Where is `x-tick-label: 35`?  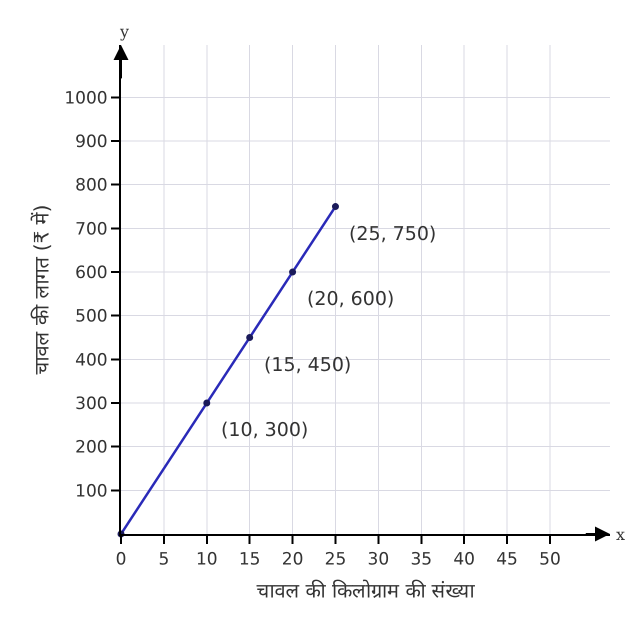 x-tick-label: 35 is located at coordinates (421, 559).